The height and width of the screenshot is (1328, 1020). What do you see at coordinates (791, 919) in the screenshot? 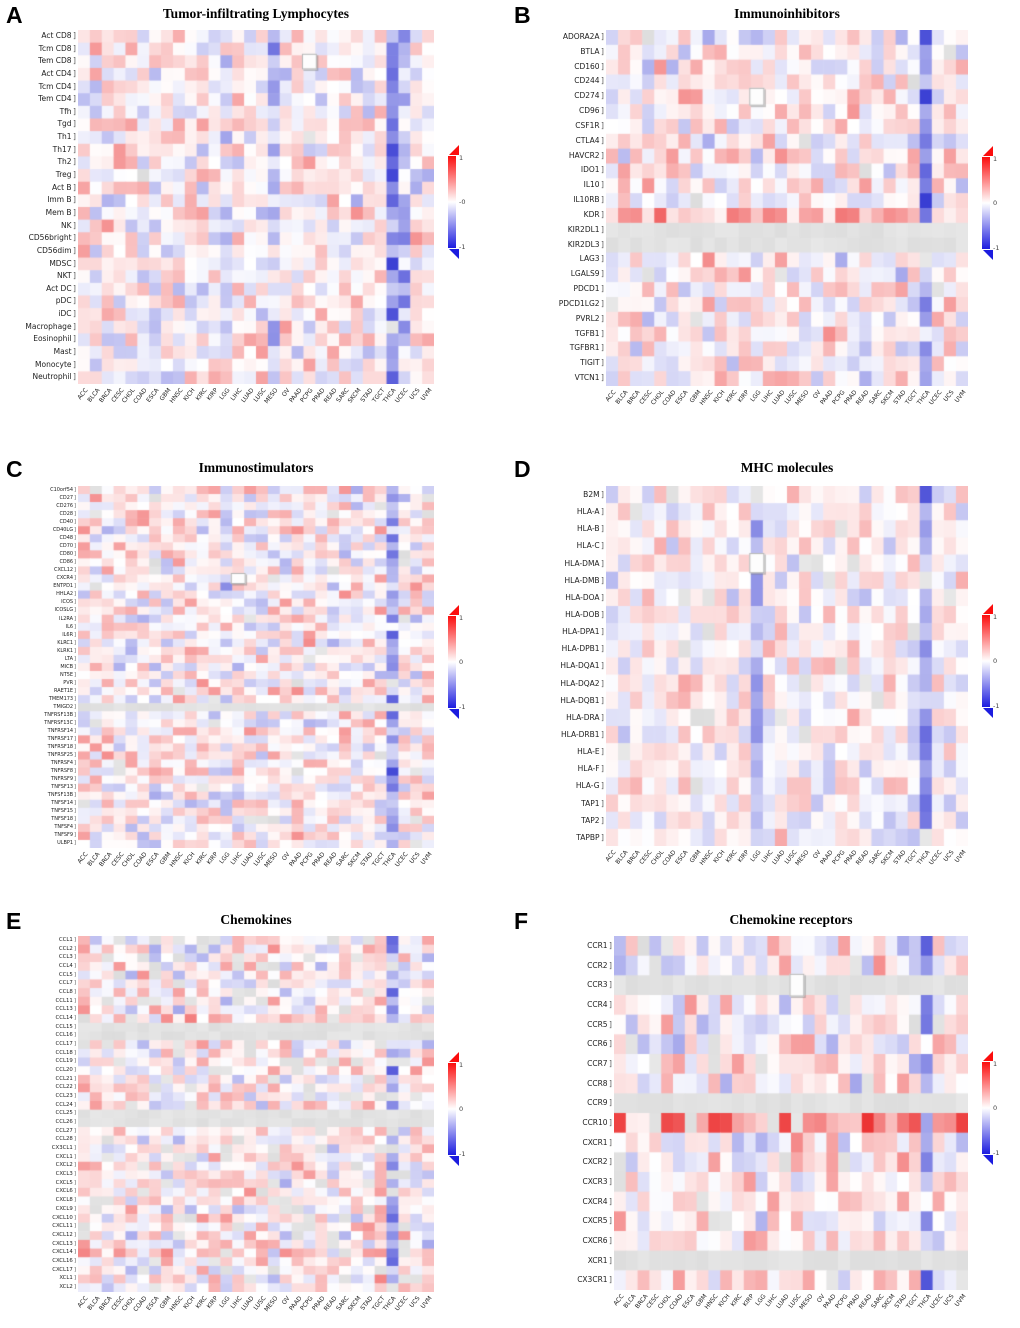
I see `panel-title-f: Chemokine receptors` at bounding box center [791, 919].